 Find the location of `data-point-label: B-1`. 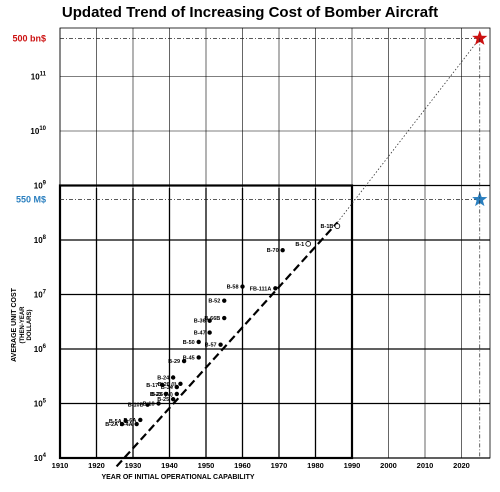

data-point-label: B-1 is located at coordinates (299, 245).